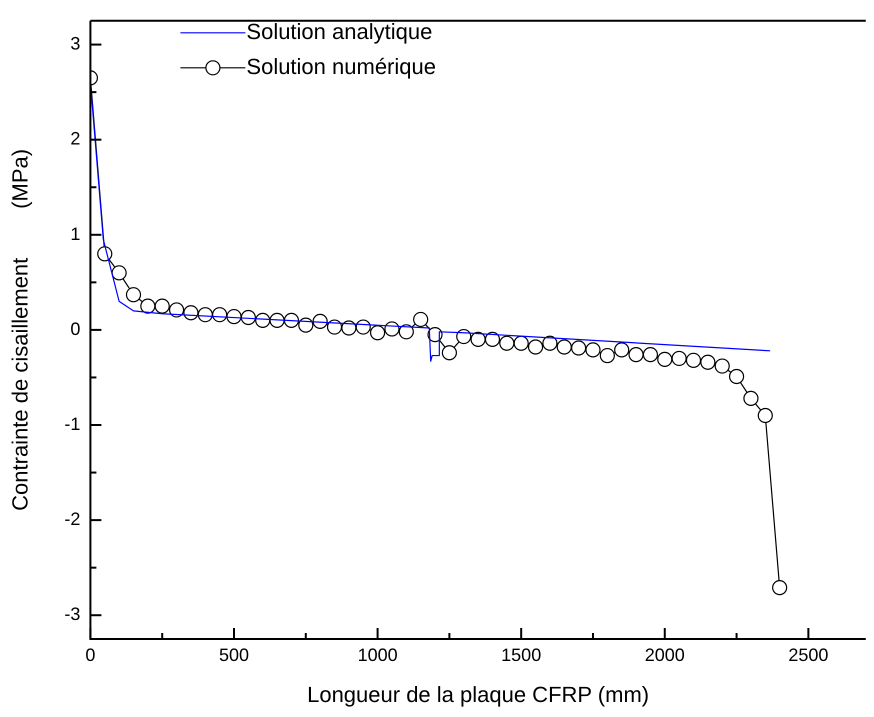 The image size is (874, 717). Describe the element at coordinates (90, 654) in the screenshot. I see `x-tick-label: 0` at that location.